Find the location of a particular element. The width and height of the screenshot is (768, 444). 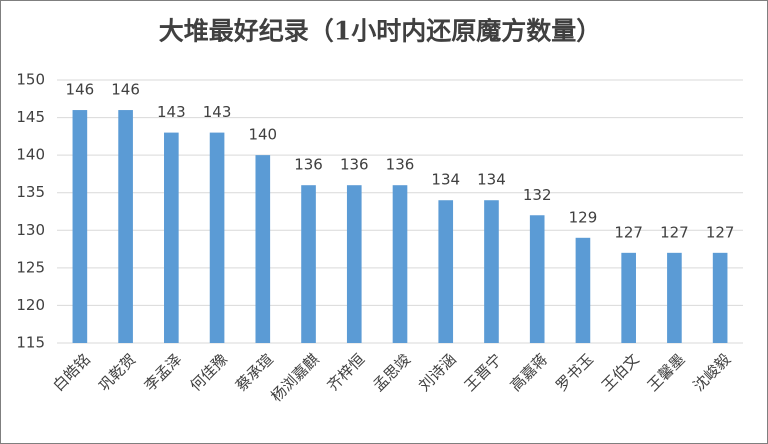

y-tick-label: 150 is located at coordinates (30, 80).